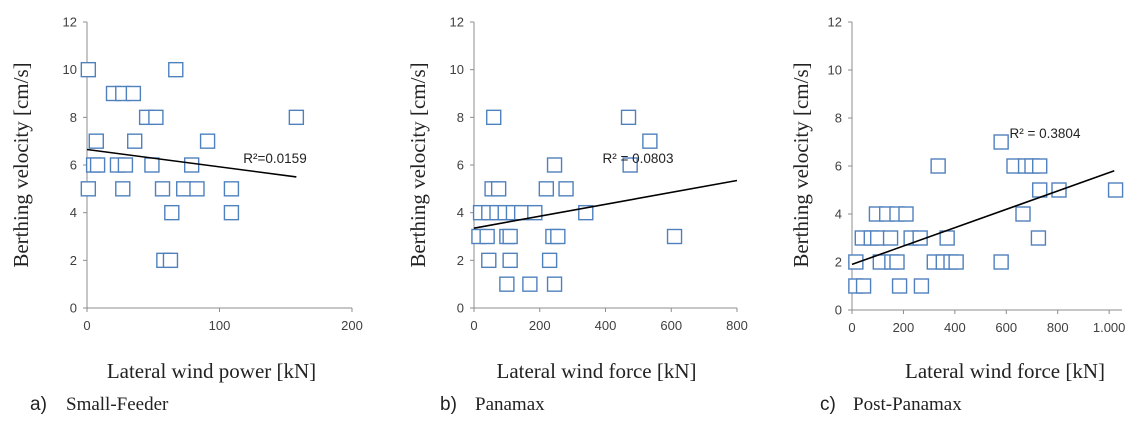  Describe the element at coordinates (117, 404) in the screenshot. I see `panel-caption: Small-Feeder` at that location.